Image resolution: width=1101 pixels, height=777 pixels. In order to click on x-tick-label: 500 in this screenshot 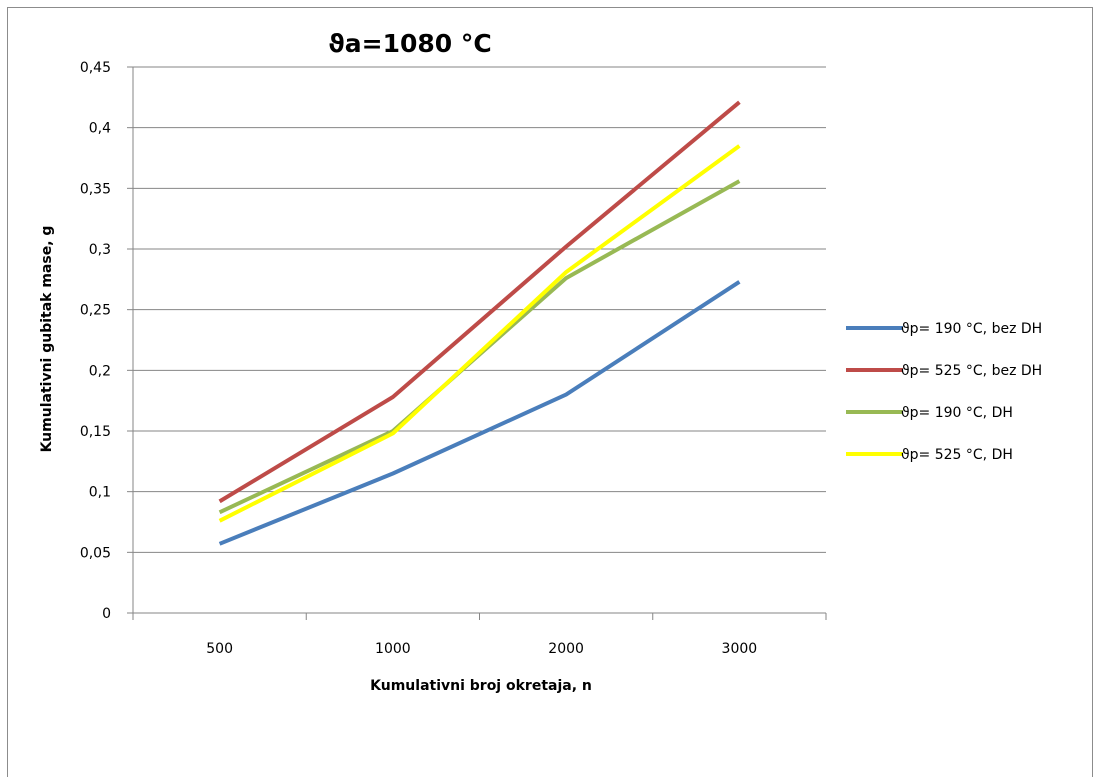, I will do `click(219, 649)`.